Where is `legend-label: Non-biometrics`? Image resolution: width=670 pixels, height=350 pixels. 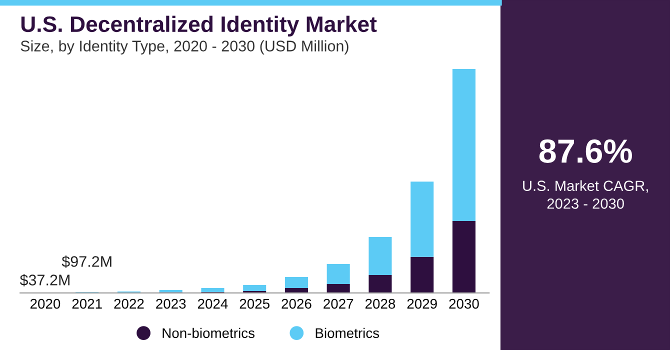 legend-label: Non-biometrics is located at coordinates (208, 333).